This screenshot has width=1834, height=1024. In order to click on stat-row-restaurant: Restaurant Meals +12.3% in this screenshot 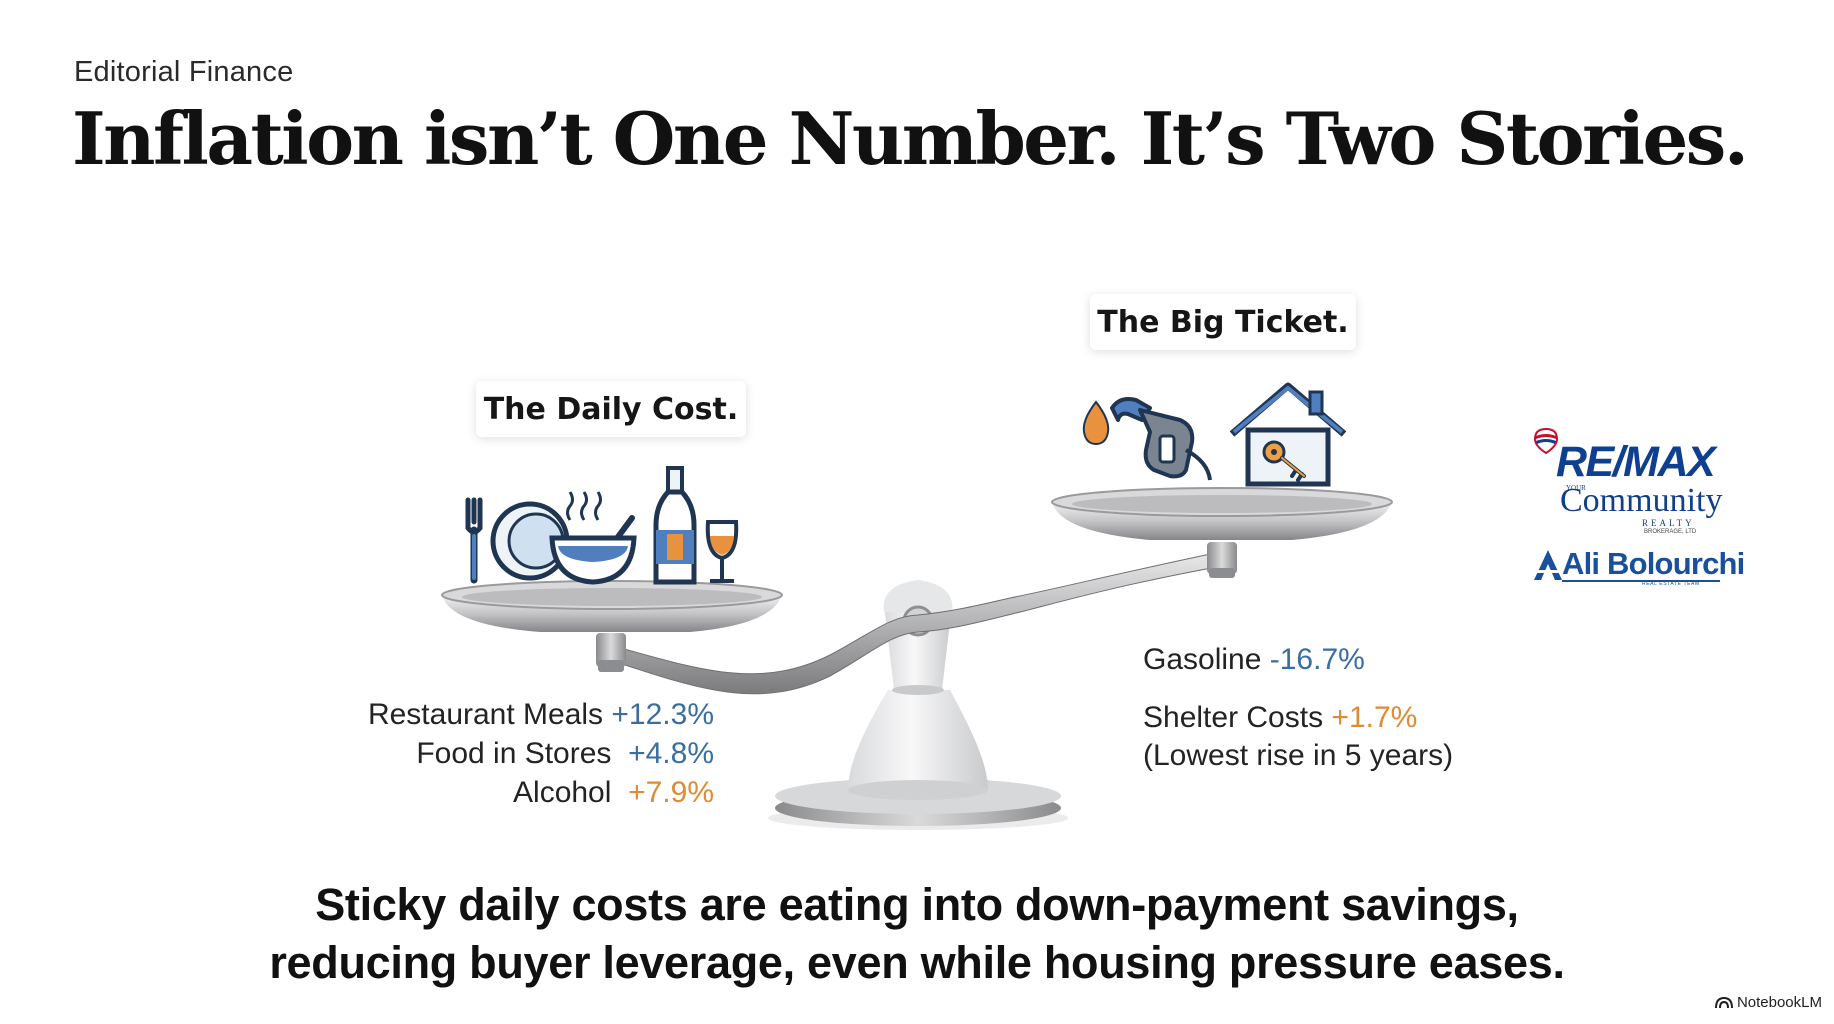, I will do `click(541, 715)`.